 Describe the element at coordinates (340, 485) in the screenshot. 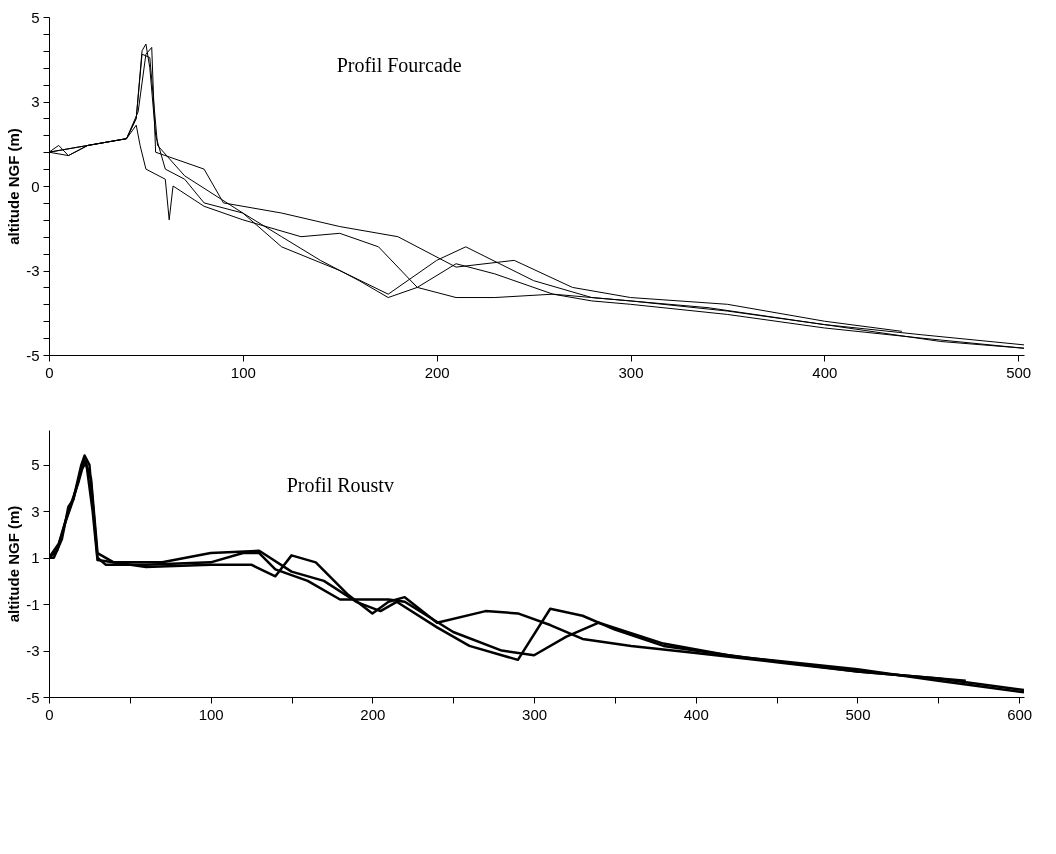

I see `text: Profil Roustv` at that location.